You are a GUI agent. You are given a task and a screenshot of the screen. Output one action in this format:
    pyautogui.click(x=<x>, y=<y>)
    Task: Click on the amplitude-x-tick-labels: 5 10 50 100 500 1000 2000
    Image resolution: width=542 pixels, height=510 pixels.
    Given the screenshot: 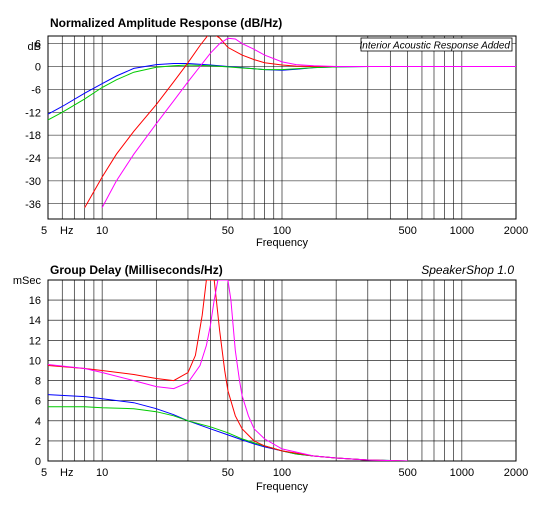 What is the action you would take?
    pyautogui.click(x=284, y=231)
    